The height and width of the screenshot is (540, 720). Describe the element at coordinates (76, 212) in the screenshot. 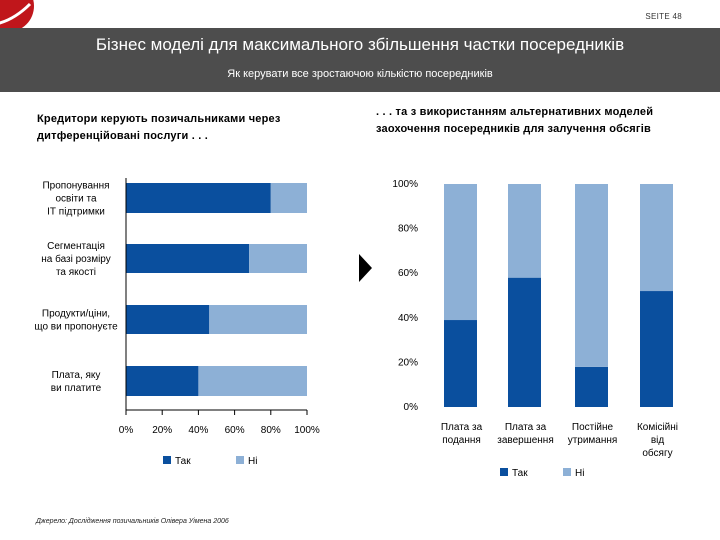

I see `category-label: ІТ підтримки` at that location.